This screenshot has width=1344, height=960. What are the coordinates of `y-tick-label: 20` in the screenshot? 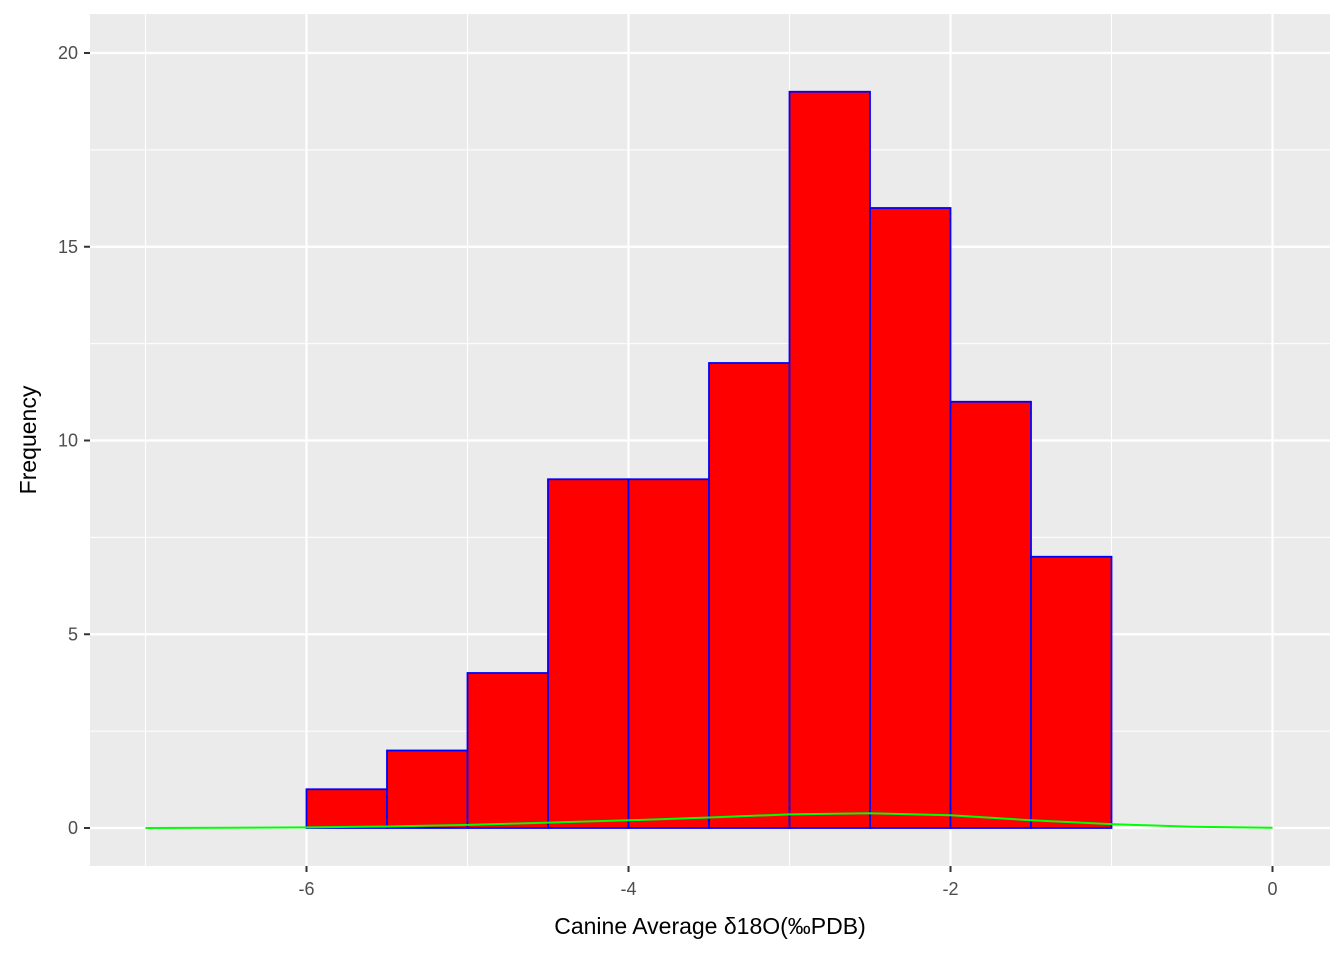 It's located at (68, 53).